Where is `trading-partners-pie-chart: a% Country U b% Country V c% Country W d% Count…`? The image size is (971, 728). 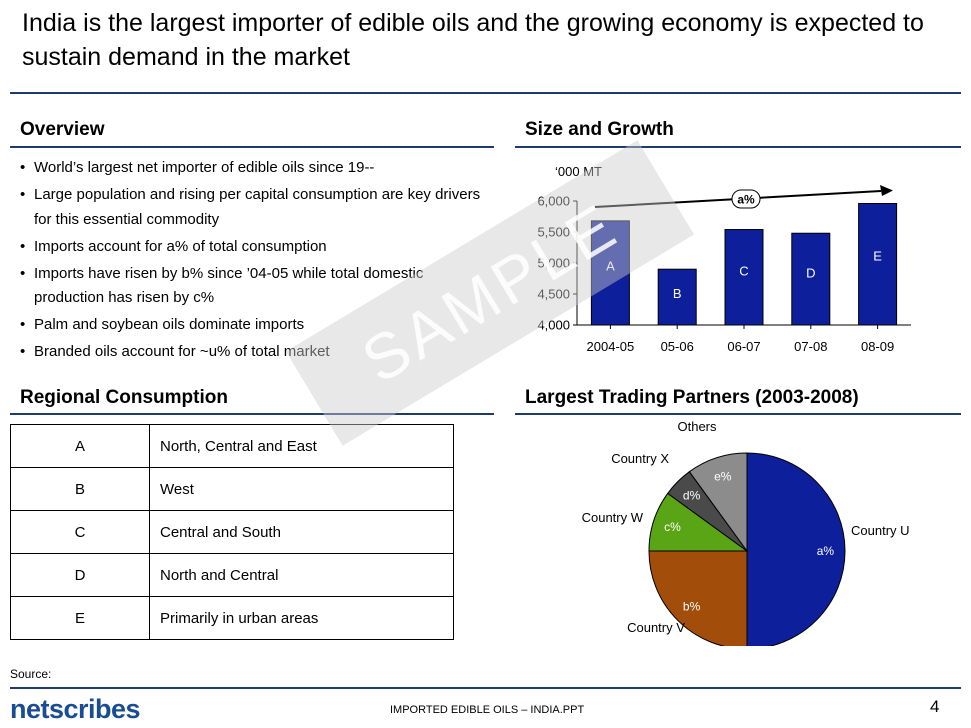
trading-partners-pie-chart: a% Country U b% Country V c% Country W d% Count… is located at coordinates (746, 532).